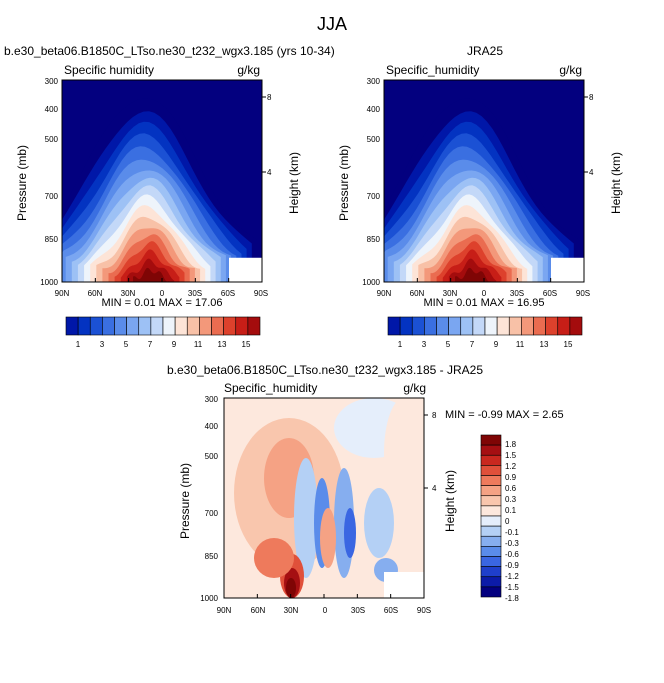 The height and width of the screenshot is (683, 664). What do you see at coordinates (550, 293) in the screenshot?
I see `panel2-xtick: 60S` at bounding box center [550, 293].